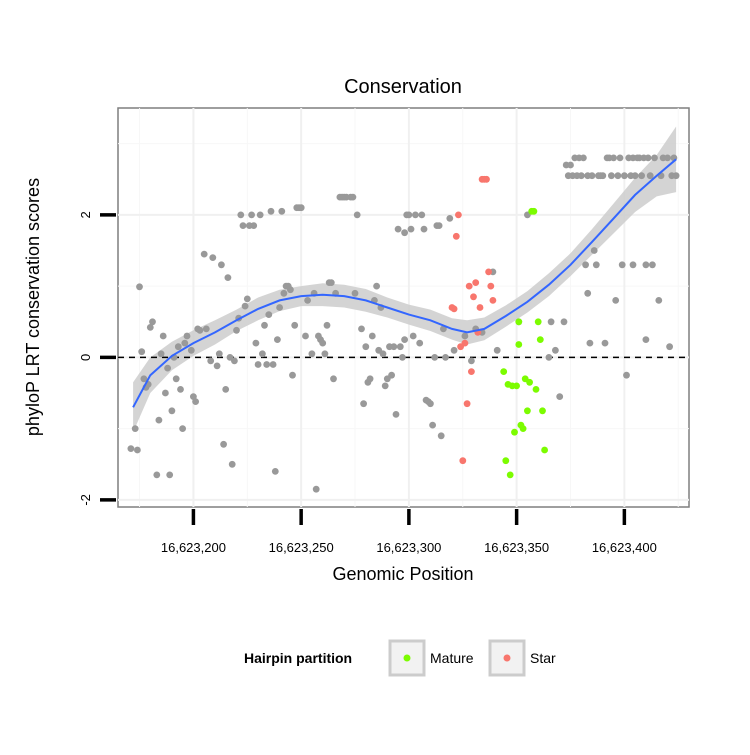 The image size is (750, 755). Describe the element at coordinates (33, 307) in the screenshot. I see `y-axis-title: phyloP LRT conservation scores` at that location.